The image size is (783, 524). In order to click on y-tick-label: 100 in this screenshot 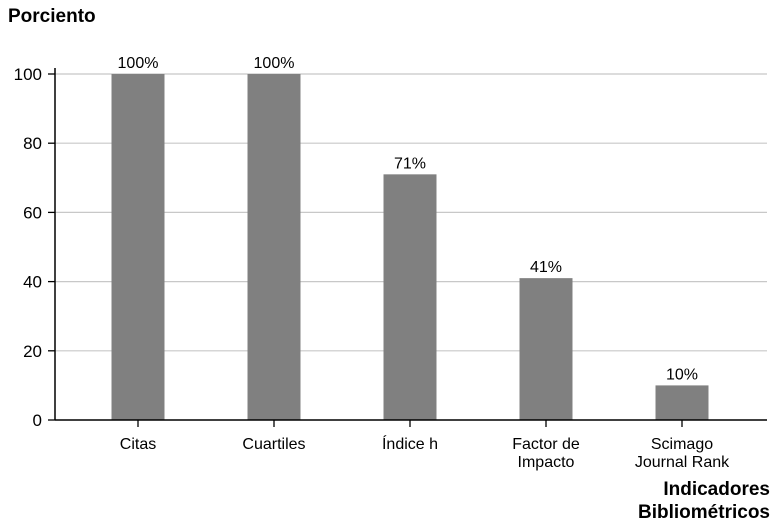, I will do `click(28, 74)`.